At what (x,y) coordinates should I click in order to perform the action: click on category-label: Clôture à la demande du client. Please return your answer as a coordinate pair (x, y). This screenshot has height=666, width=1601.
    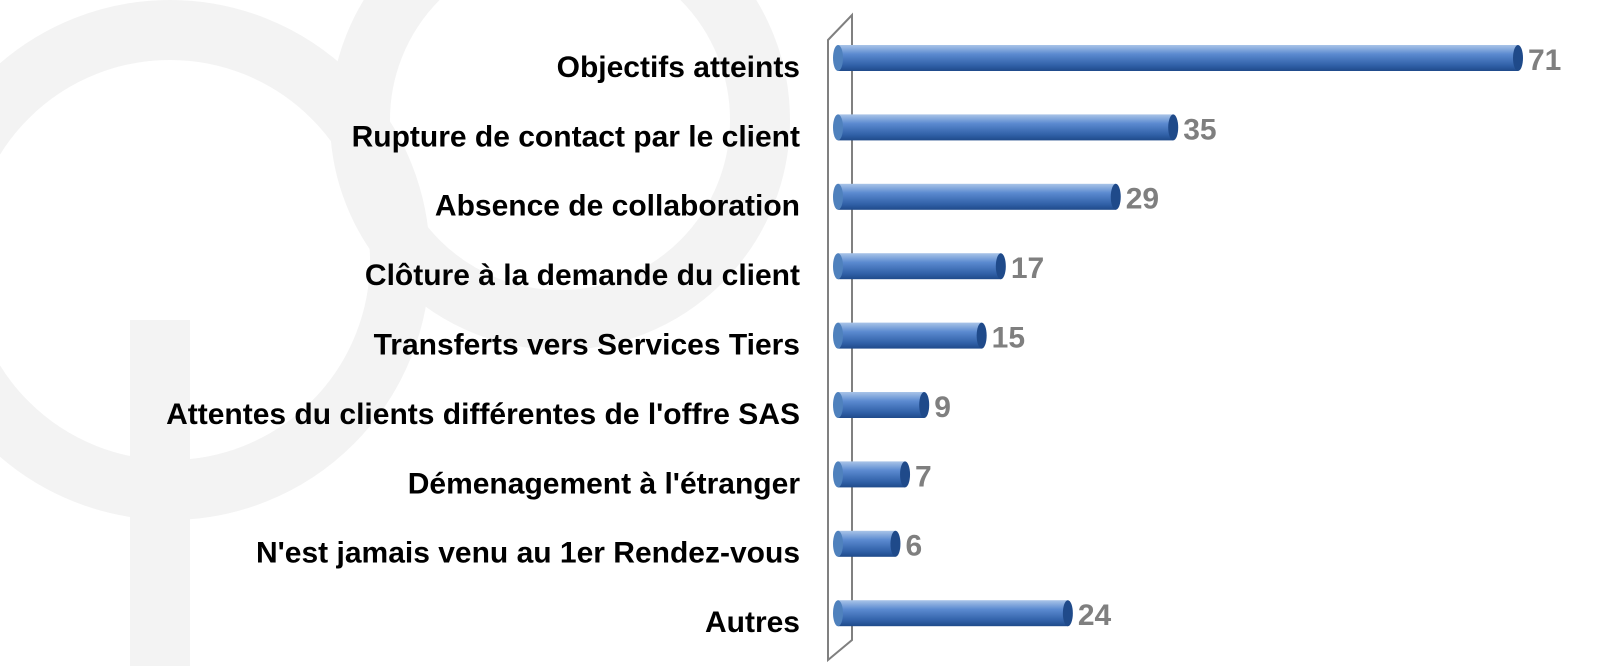
    Looking at the image, I should click on (582, 275).